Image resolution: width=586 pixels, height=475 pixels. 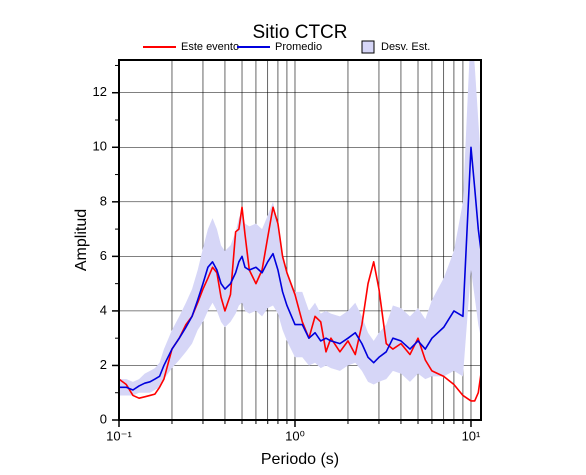 What do you see at coordinates (103, 364) in the screenshot?
I see `y-tick-label: 2` at bounding box center [103, 364].